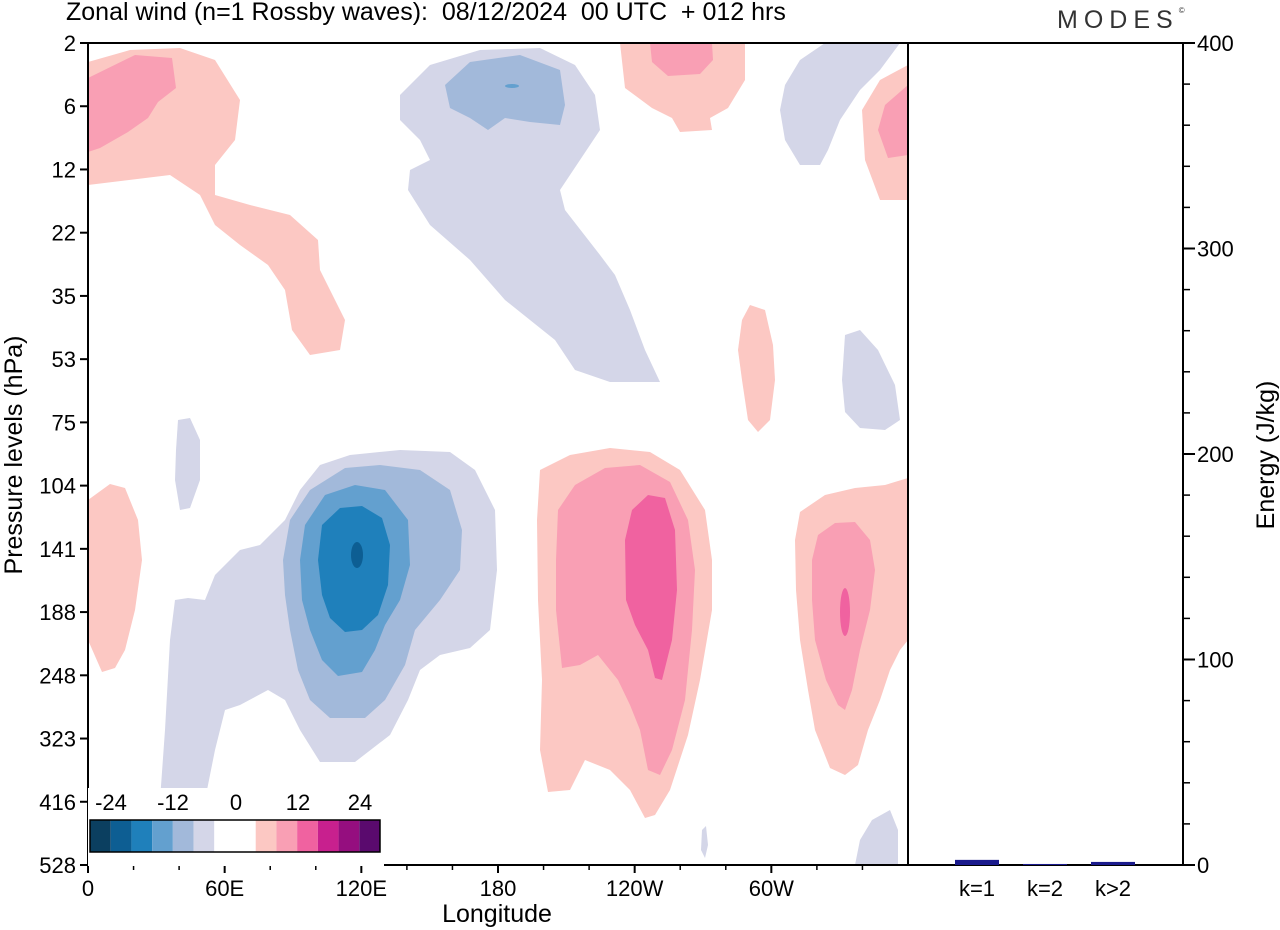  I want to click on contour-small-negative-left, so click(187, 464).